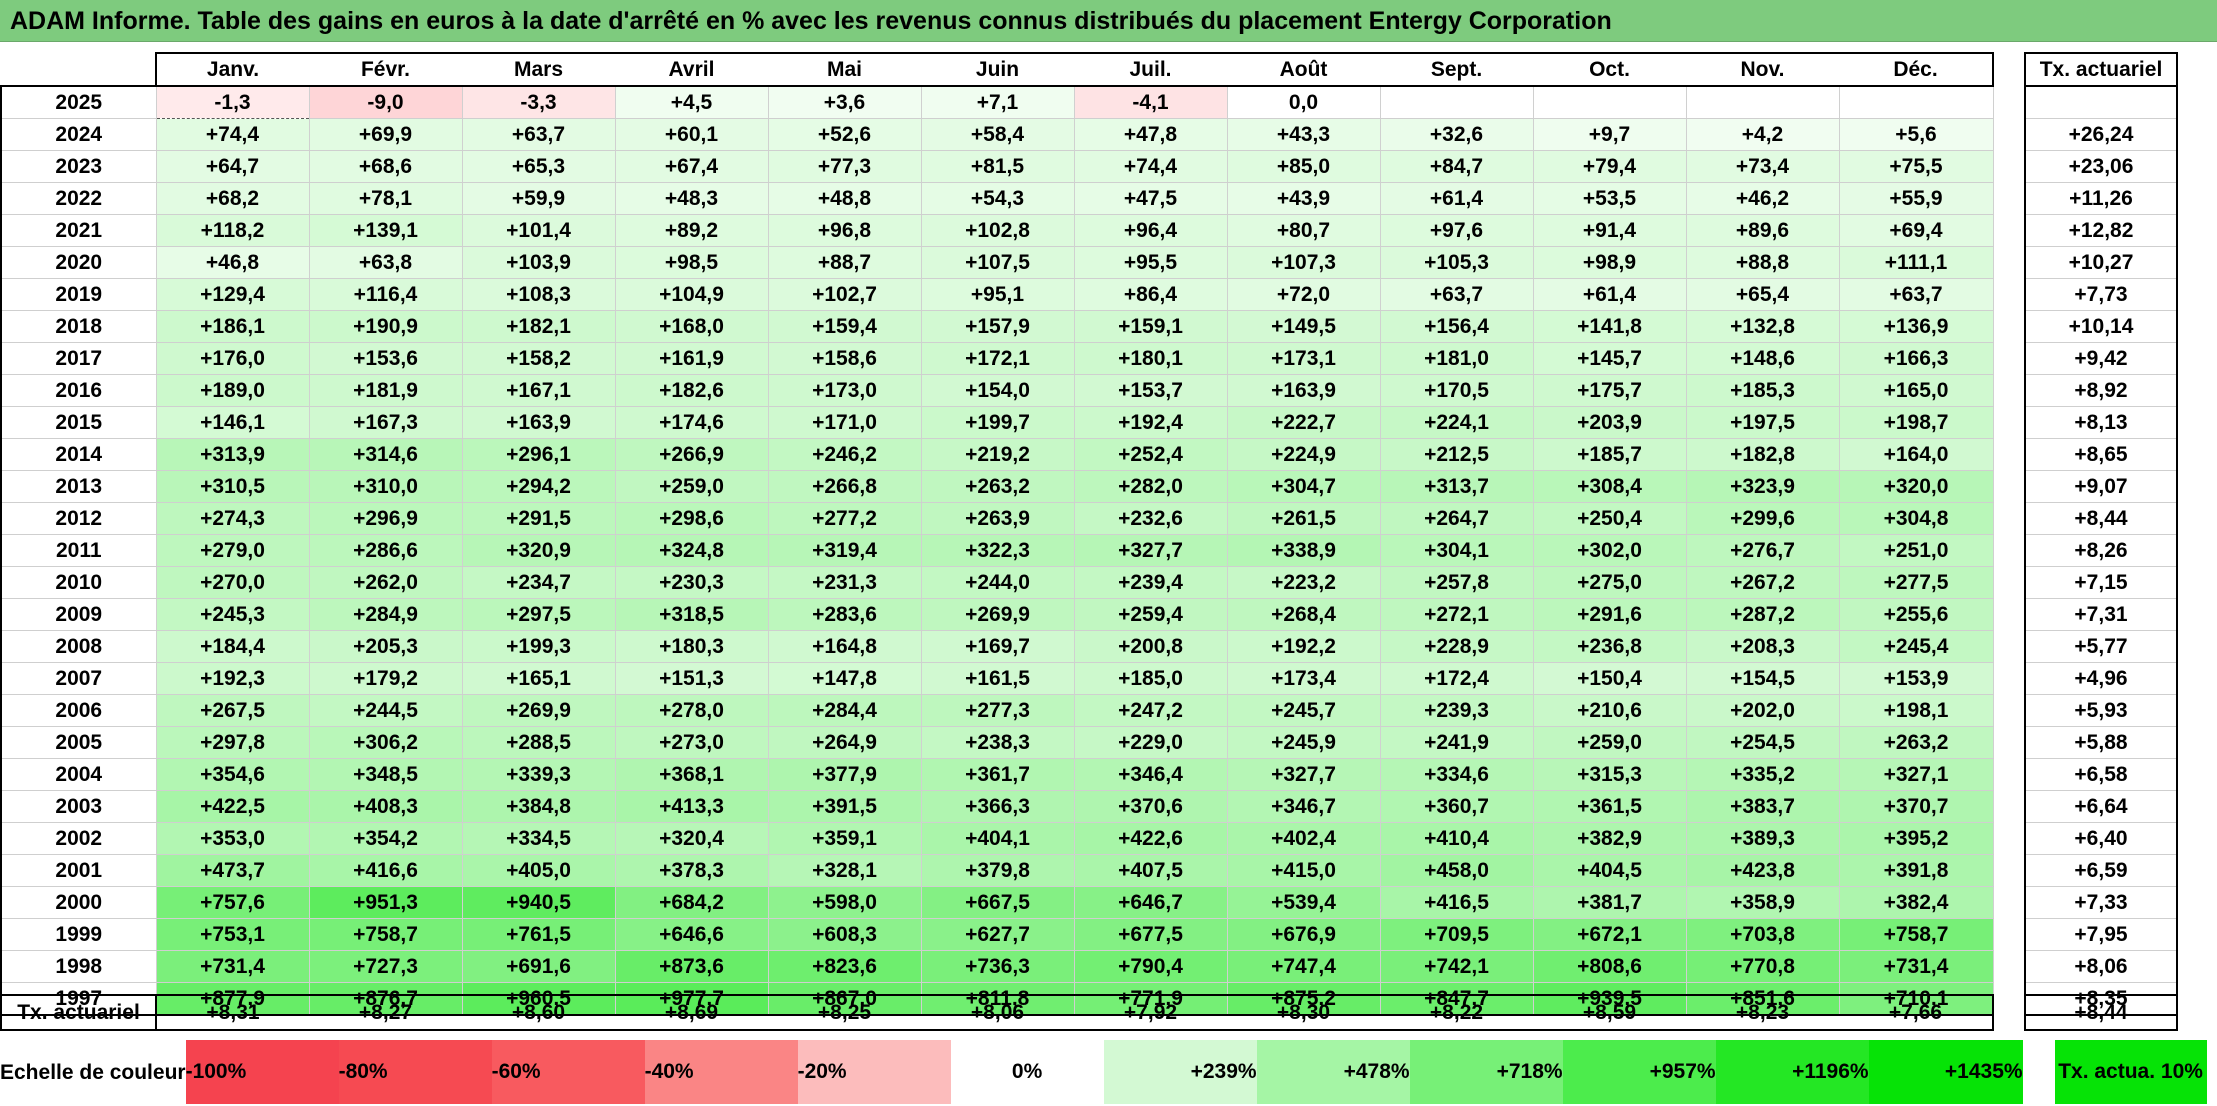  What do you see at coordinates (1150, 262) in the screenshot?
I see `value-cell: +95,5` at bounding box center [1150, 262].